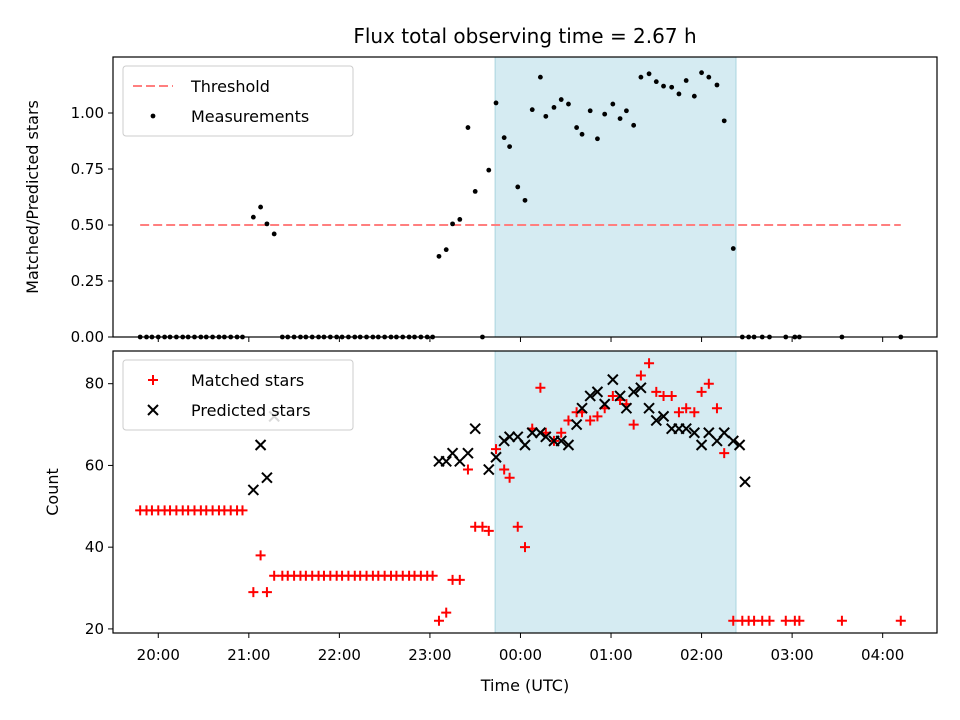 This screenshot has width=960, height=720. Describe the element at coordinates (32, 197) in the screenshot. I see `y-axis-label: Matched/Predicted stars` at that location.